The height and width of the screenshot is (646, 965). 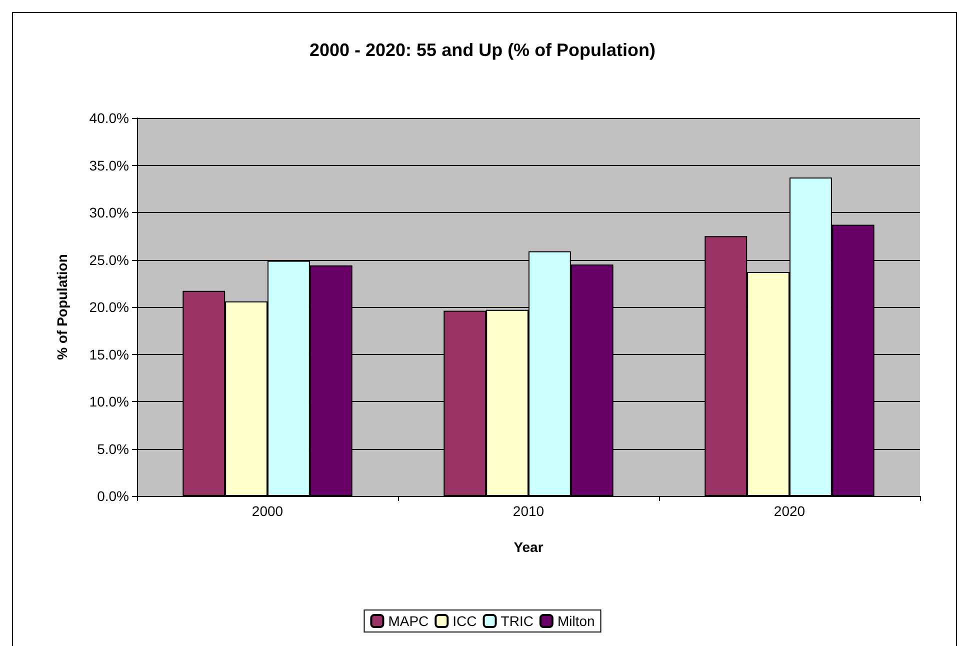 I want to click on y-tick-label: 40.0%, so click(x=109, y=118).